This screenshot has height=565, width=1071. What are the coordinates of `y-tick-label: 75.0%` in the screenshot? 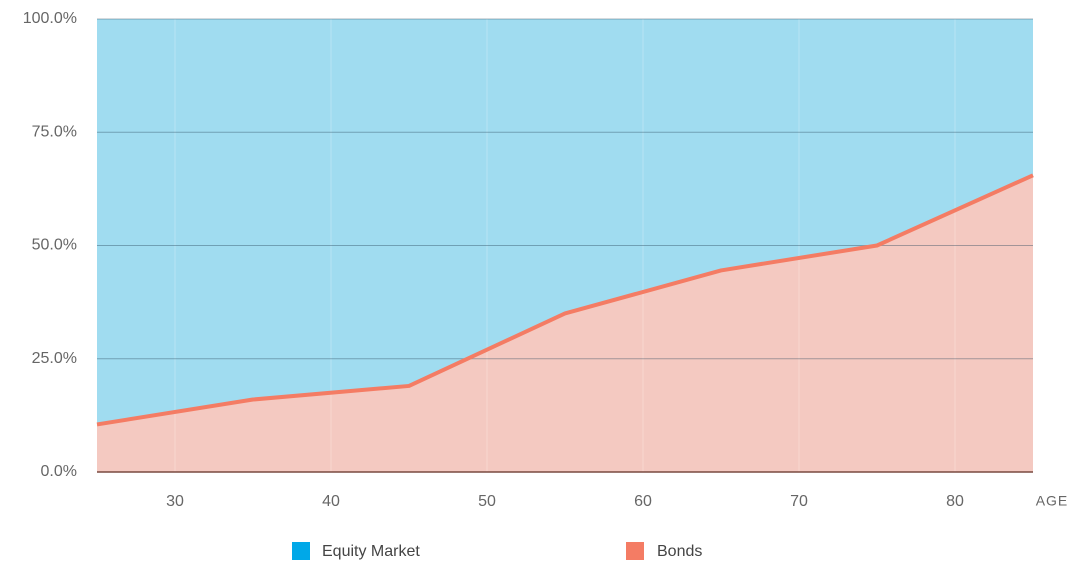 It's located at (54, 131).